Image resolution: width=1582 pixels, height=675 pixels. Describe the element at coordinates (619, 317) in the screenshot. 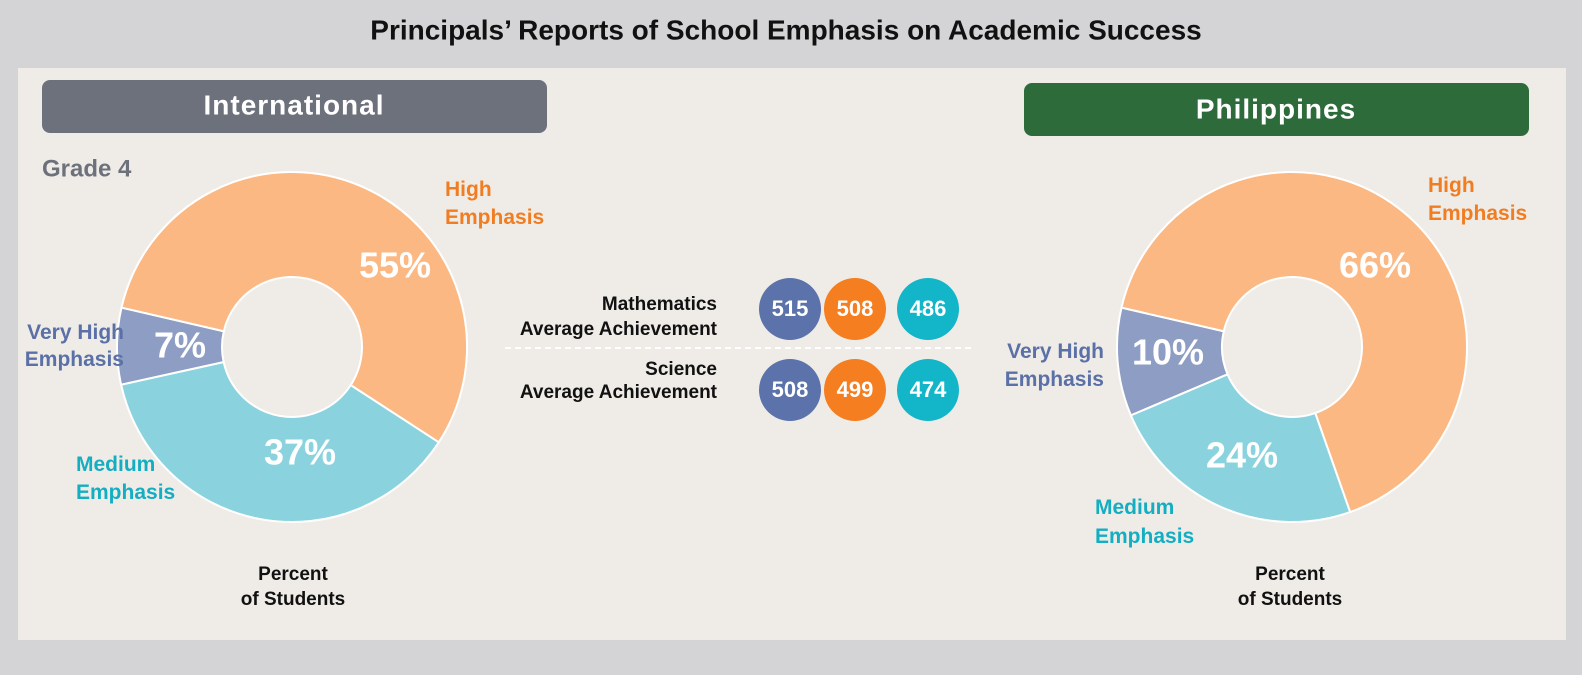

I see `row-label: Mathematics Average Achievement` at that location.